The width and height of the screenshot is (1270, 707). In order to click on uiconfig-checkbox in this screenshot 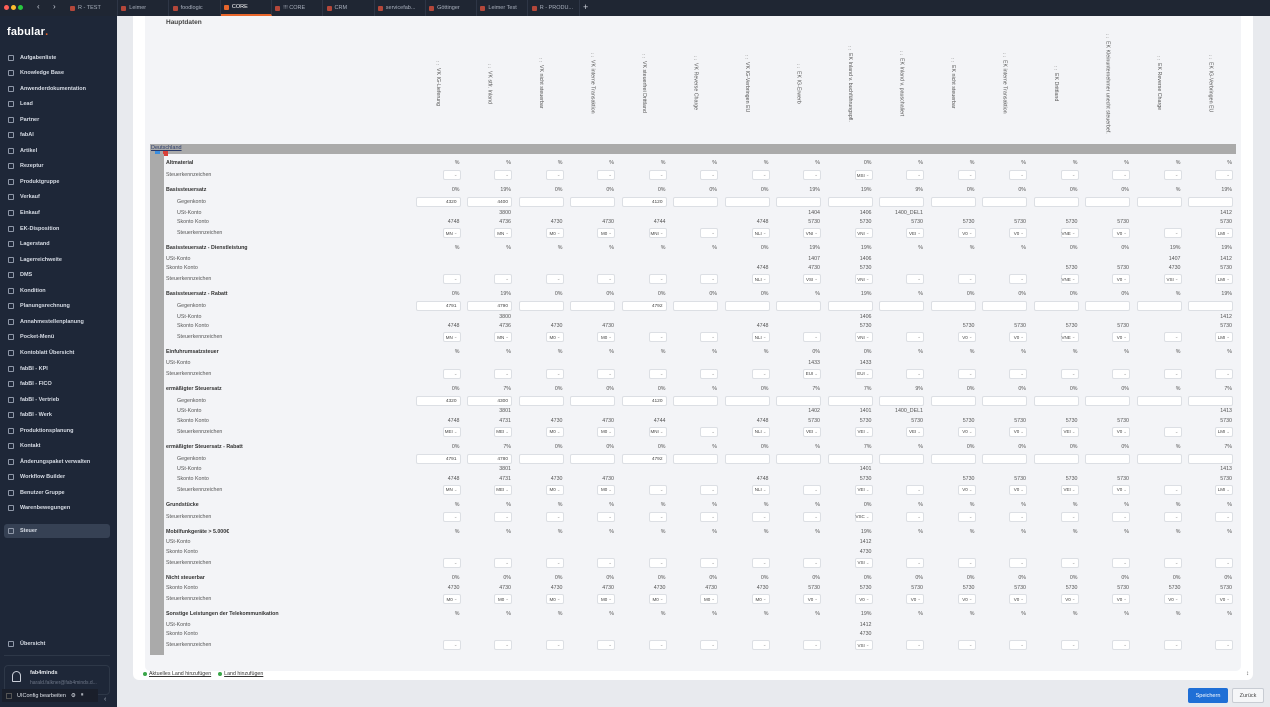, I will do `click(9, 695)`.